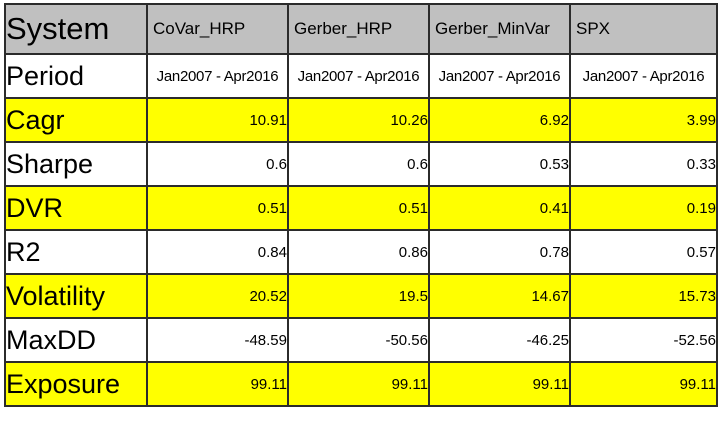  What do you see at coordinates (76, 384) in the screenshot?
I see `row-label: Exposure` at bounding box center [76, 384].